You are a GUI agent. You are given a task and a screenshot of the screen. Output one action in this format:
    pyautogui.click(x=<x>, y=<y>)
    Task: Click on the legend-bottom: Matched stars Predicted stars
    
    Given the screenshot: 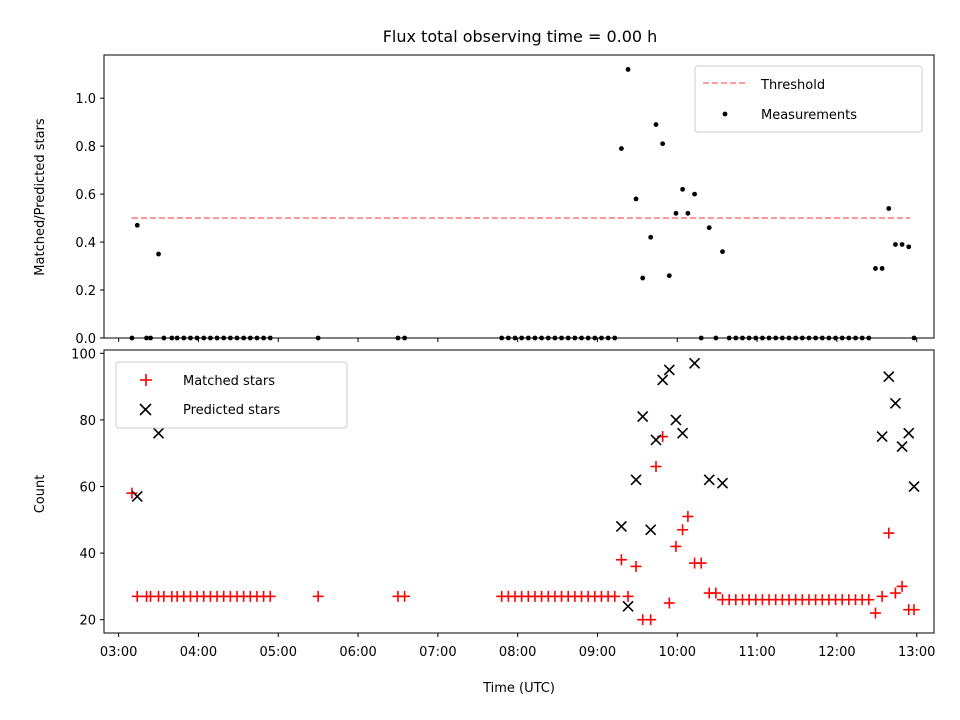 What is the action you would take?
    pyautogui.click(x=231, y=395)
    